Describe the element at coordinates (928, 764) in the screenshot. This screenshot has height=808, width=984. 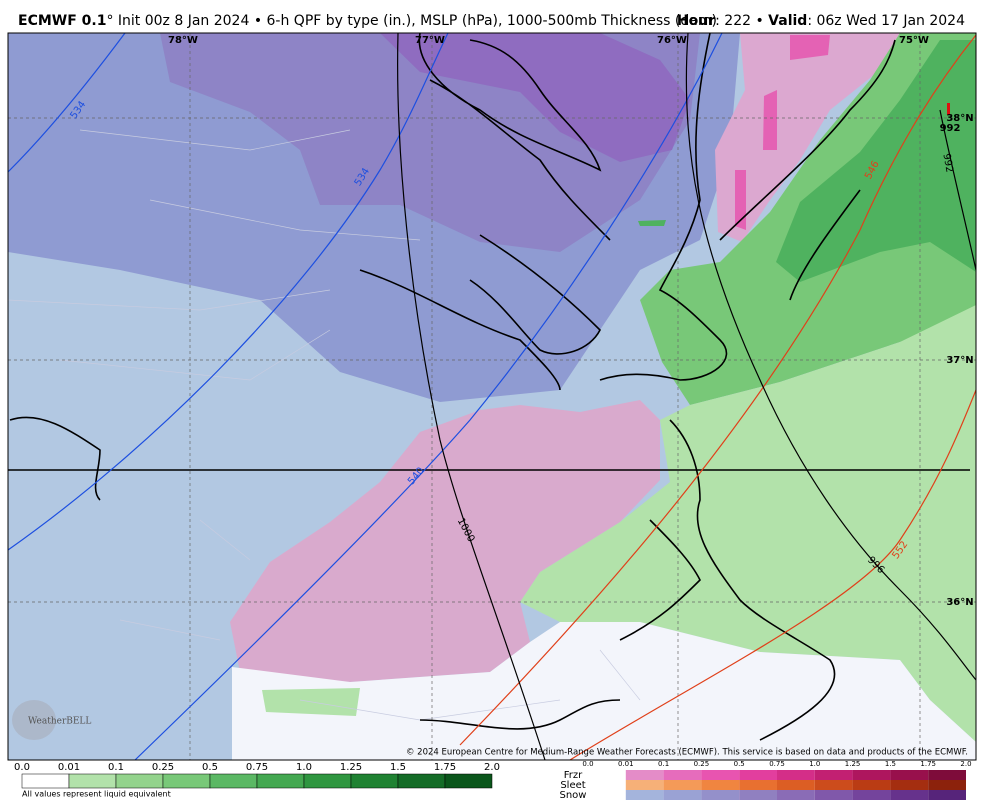
I see `mix-tick-label: 1.75` at that location.